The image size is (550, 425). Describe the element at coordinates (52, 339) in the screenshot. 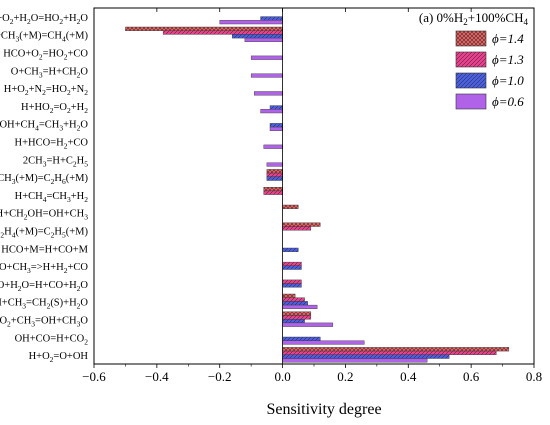

I see `reaction-label: OH+CO=H+CO2` at that location.